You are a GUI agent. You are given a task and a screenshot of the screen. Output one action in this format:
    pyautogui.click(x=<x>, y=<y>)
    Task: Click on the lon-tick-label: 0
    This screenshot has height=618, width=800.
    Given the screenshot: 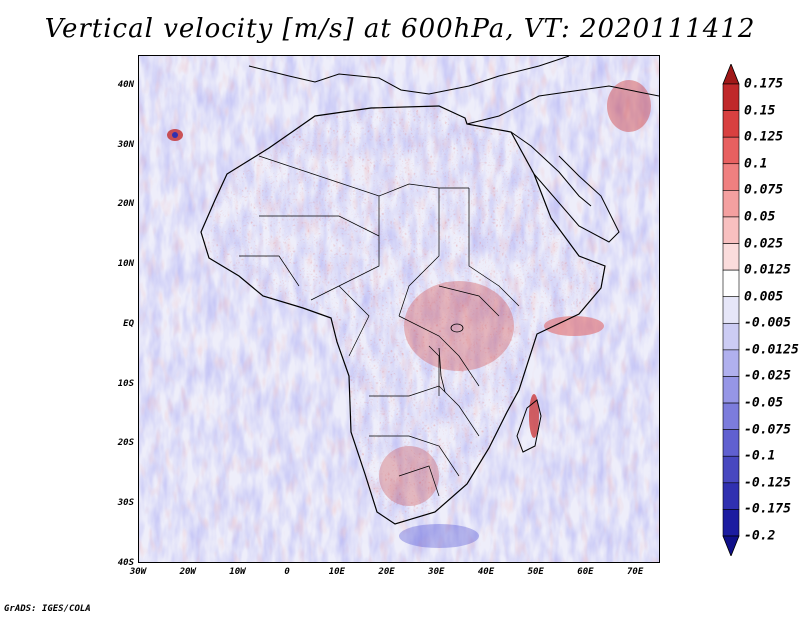 What is the action you would take?
    pyautogui.click(x=287, y=572)
    